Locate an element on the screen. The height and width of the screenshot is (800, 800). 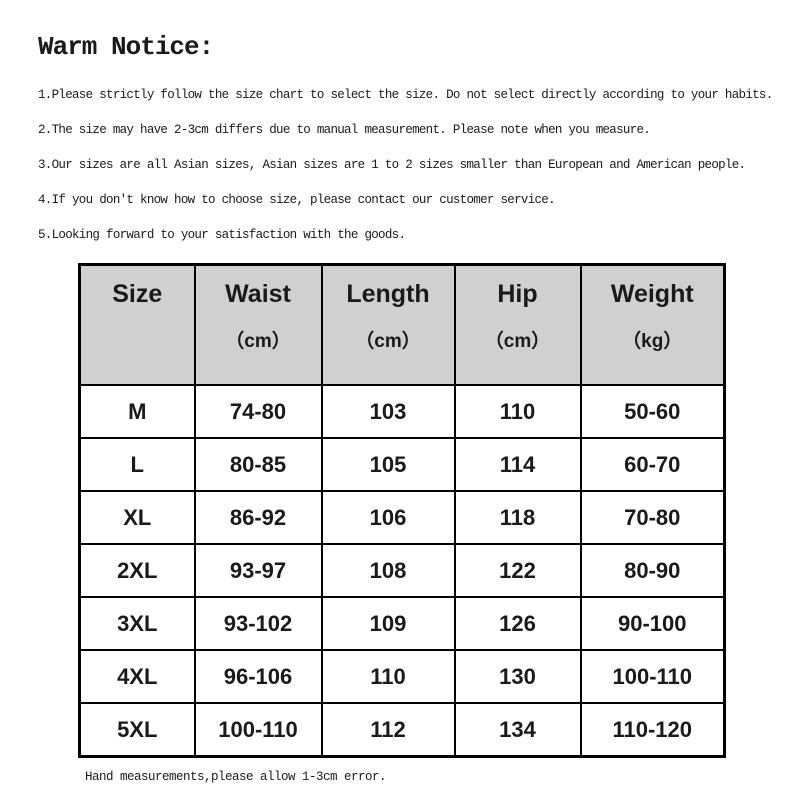
size-row-XL: XL 86-92 106 118 70-80 is located at coordinates (402, 517).